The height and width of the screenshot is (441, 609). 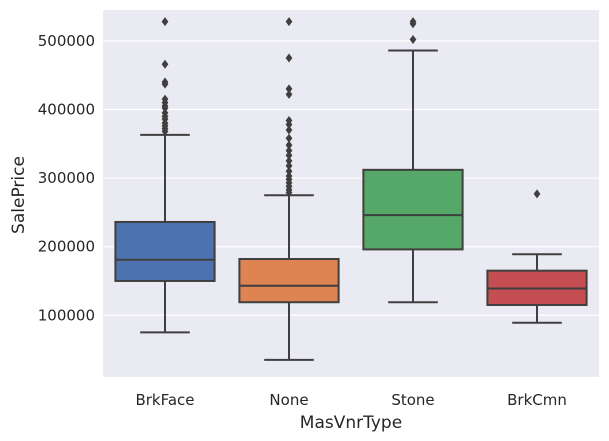 What do you see at coordinates (288, 400) in the screenshot?
I see `x-tick-label: None` at bounding box center [288, 400].